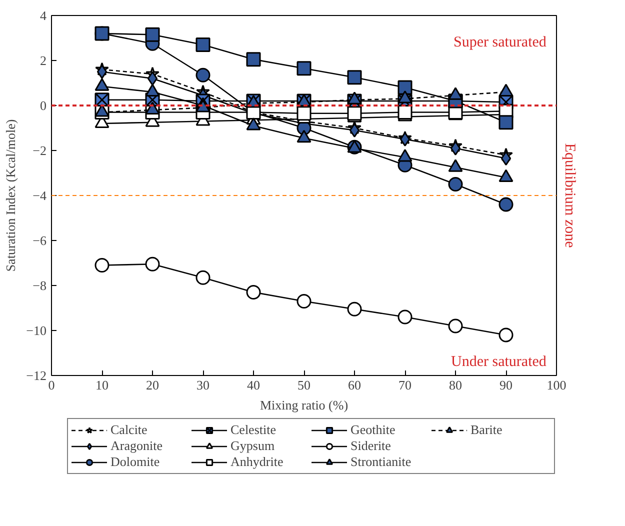 This screenshot has width=625, height=526. Describe the element at coordinates (203, 385) in the screenshot. I see `x-tick-label: 30` at that location.